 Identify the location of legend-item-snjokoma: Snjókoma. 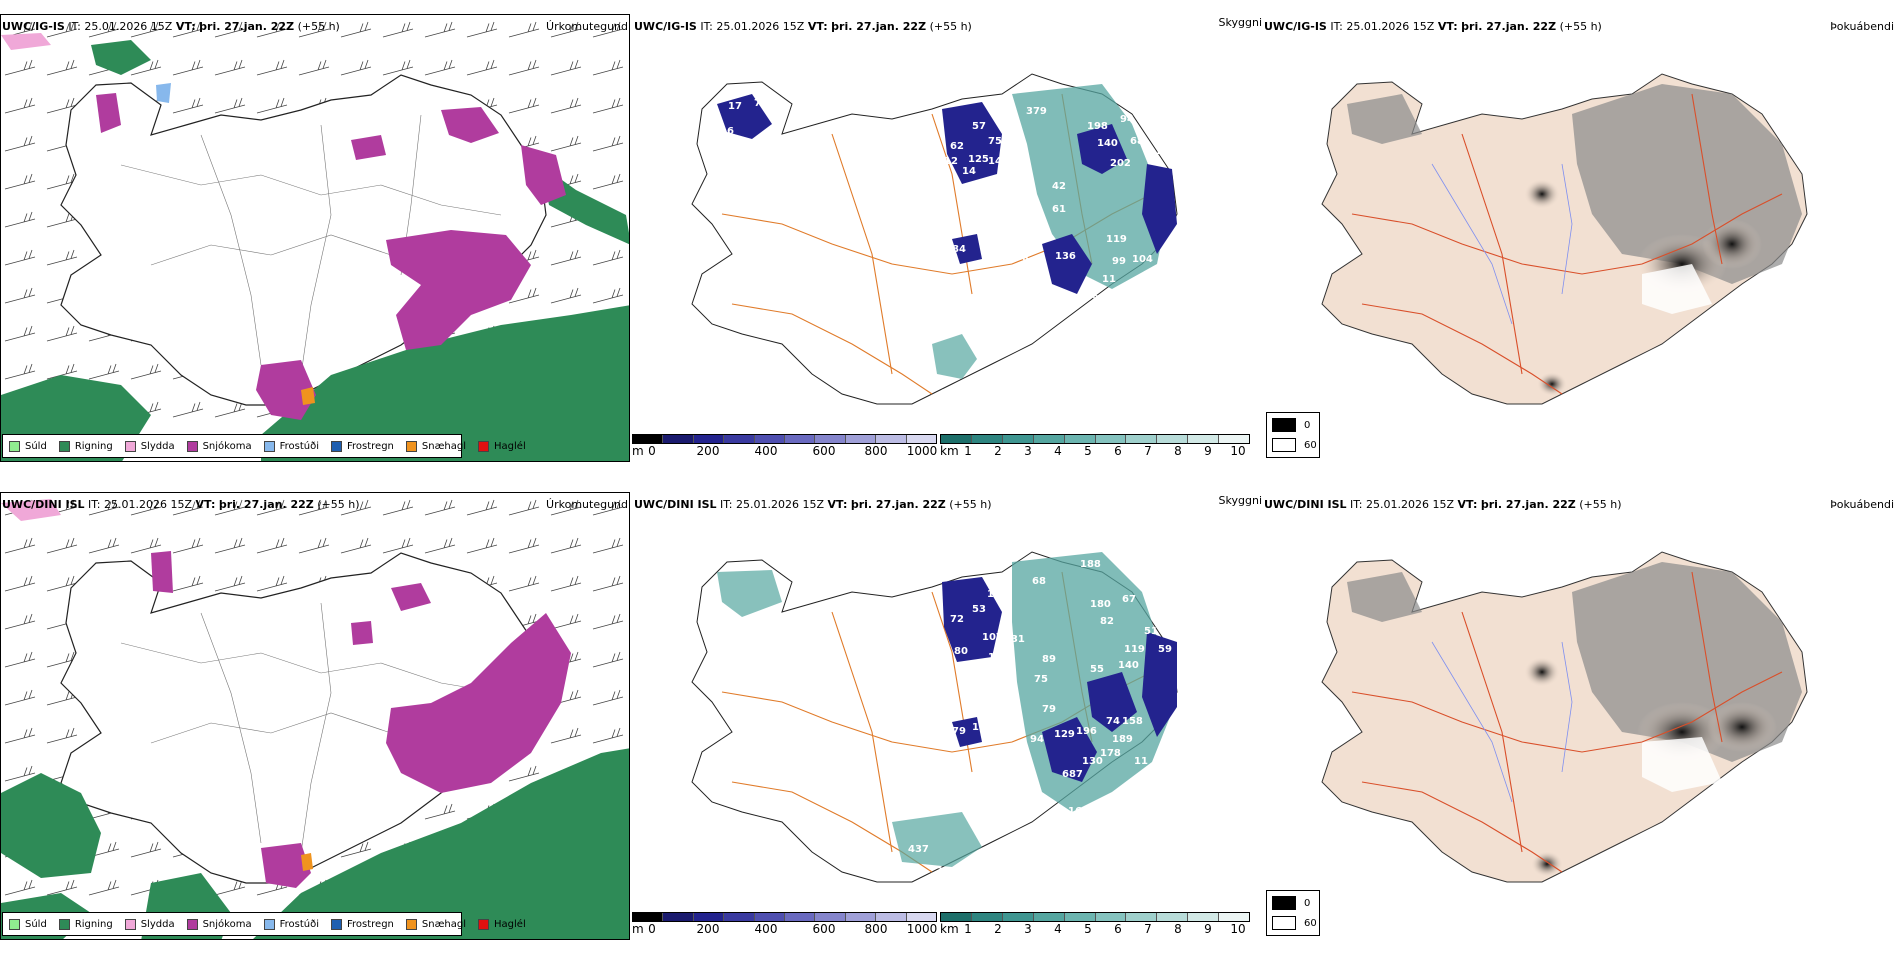
(219, 924).